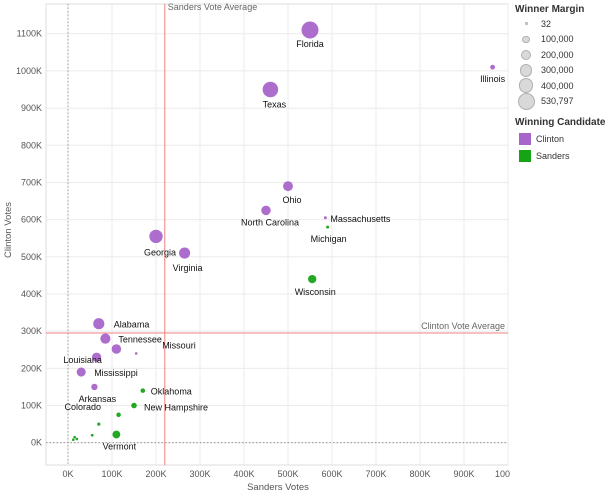 The image size is (610, 496). Describe the element at coordinates (553, 155) in the screenshot. I see `color-legend-label: Sanders` at that location.